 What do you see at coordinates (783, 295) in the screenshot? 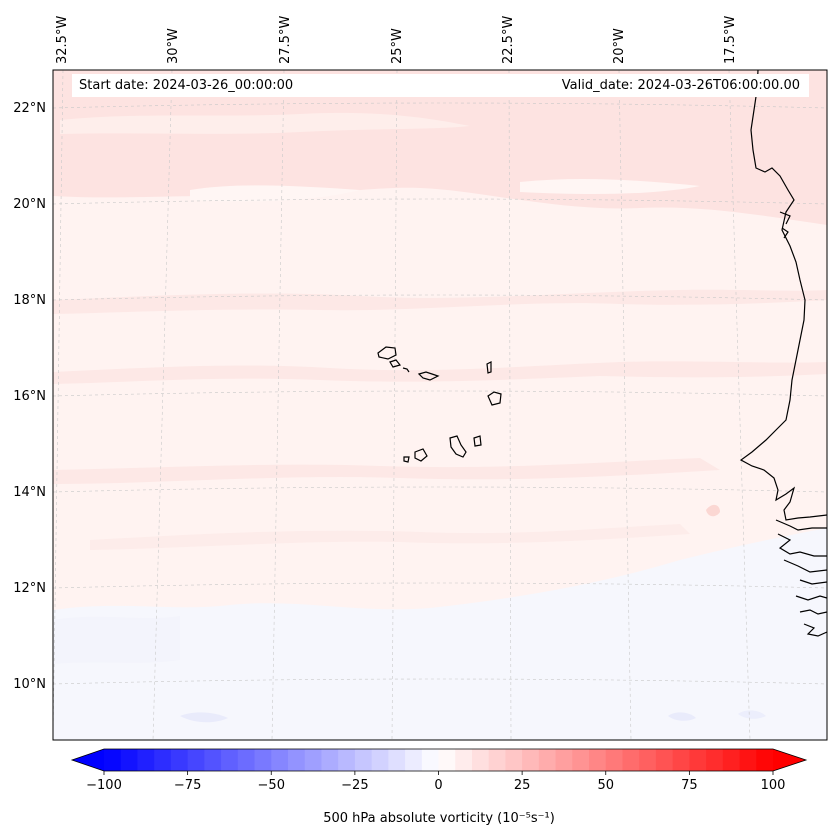
I see `africa-coastline` at bounding box center [783, 295].